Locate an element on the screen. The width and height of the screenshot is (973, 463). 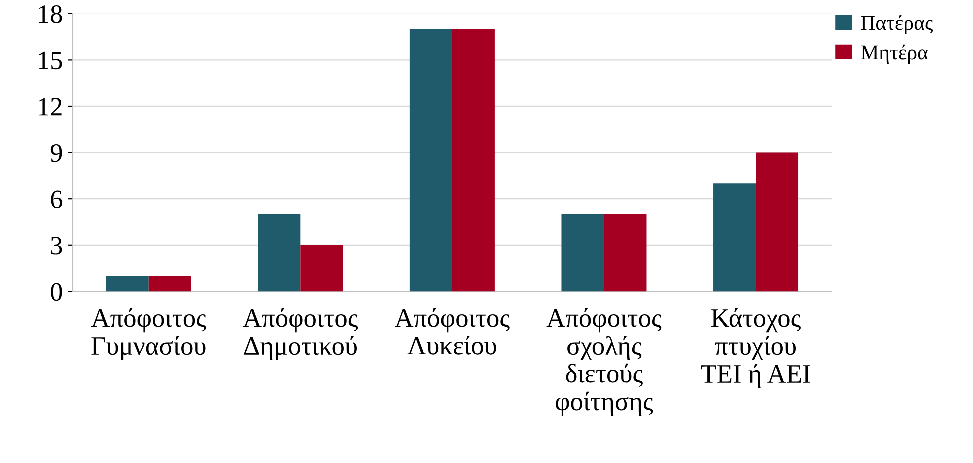
y-tick-label: 9 is located at coordinates (56, 153).